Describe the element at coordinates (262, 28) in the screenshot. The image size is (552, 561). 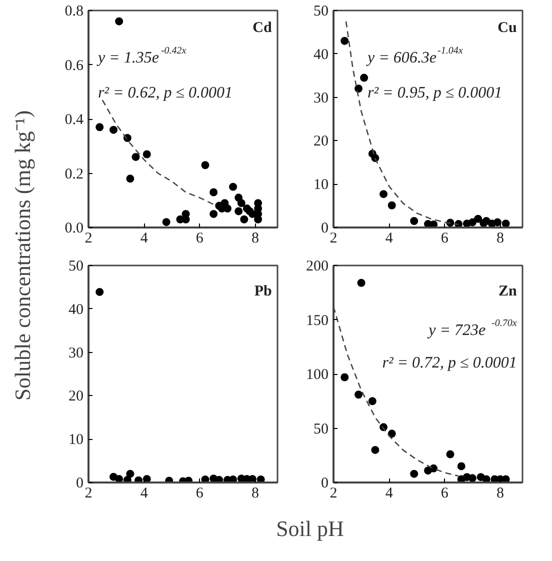
I see `annotation: Cd` at that location.